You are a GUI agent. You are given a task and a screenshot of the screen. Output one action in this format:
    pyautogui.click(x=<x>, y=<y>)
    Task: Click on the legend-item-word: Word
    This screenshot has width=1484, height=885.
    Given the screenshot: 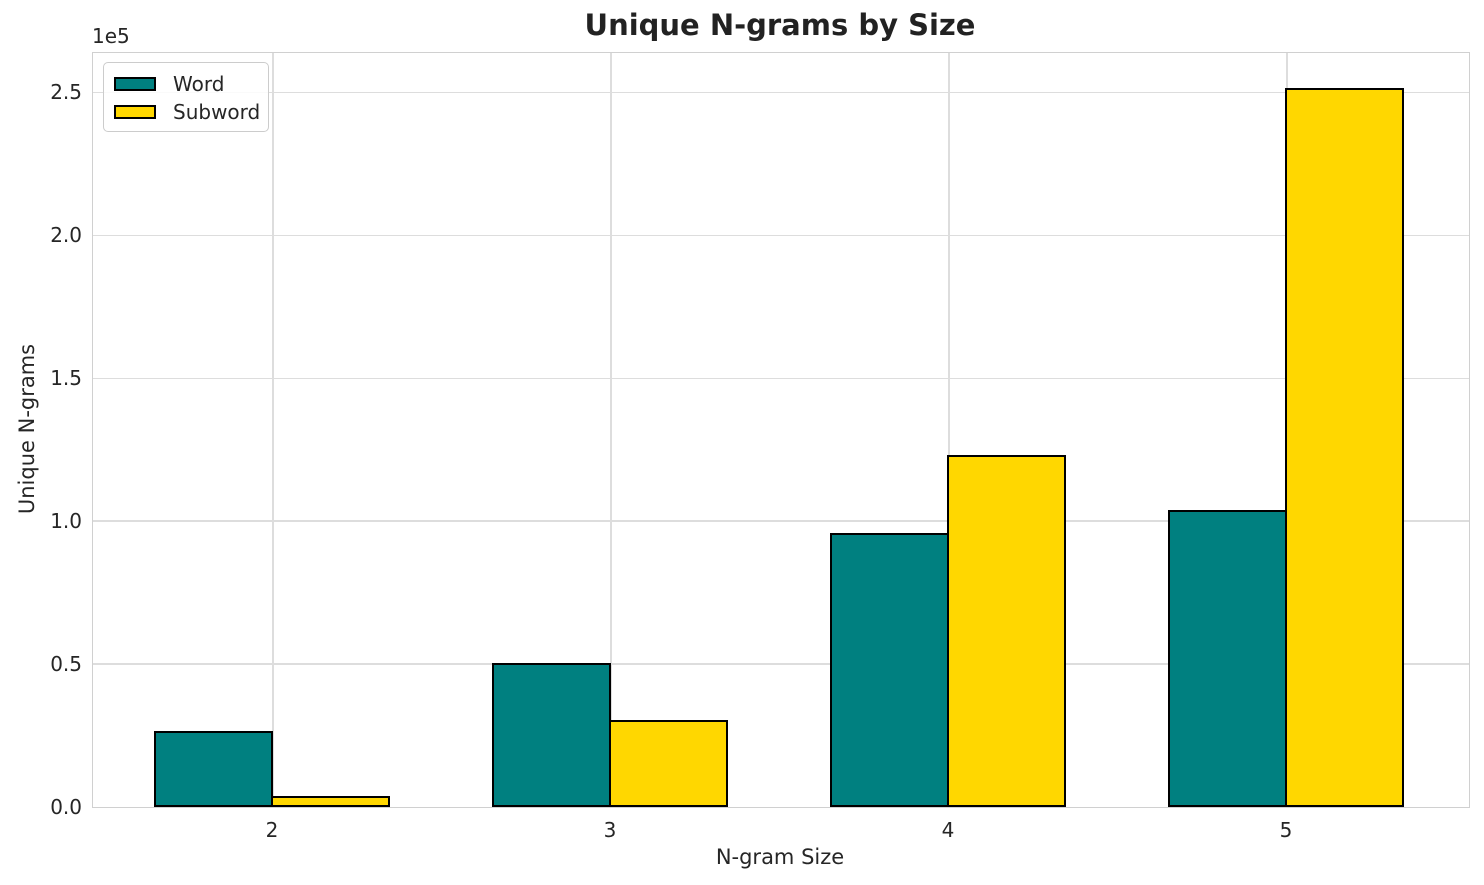 What is the action you would take?
    pyautogui.click(x=191, y=84)
    